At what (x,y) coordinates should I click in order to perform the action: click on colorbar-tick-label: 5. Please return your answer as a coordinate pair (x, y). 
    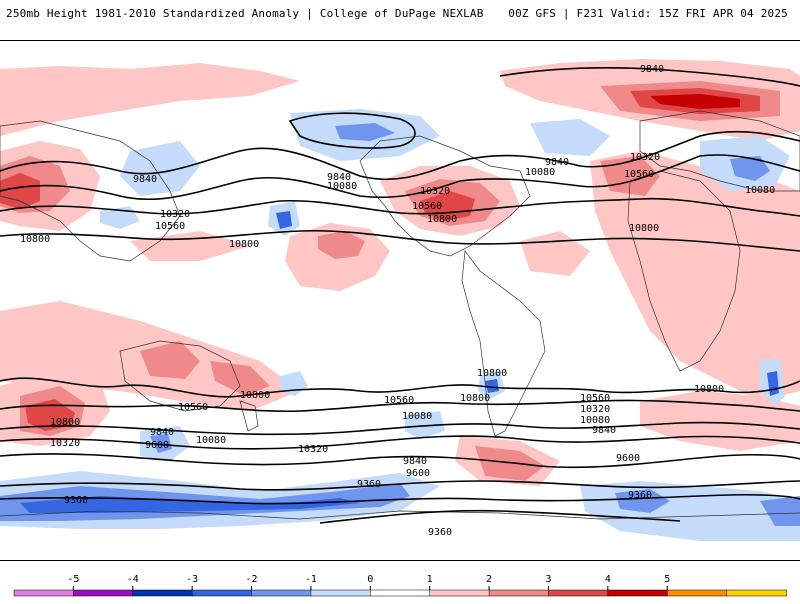
    Looking at the image, I should click on (667, 579).